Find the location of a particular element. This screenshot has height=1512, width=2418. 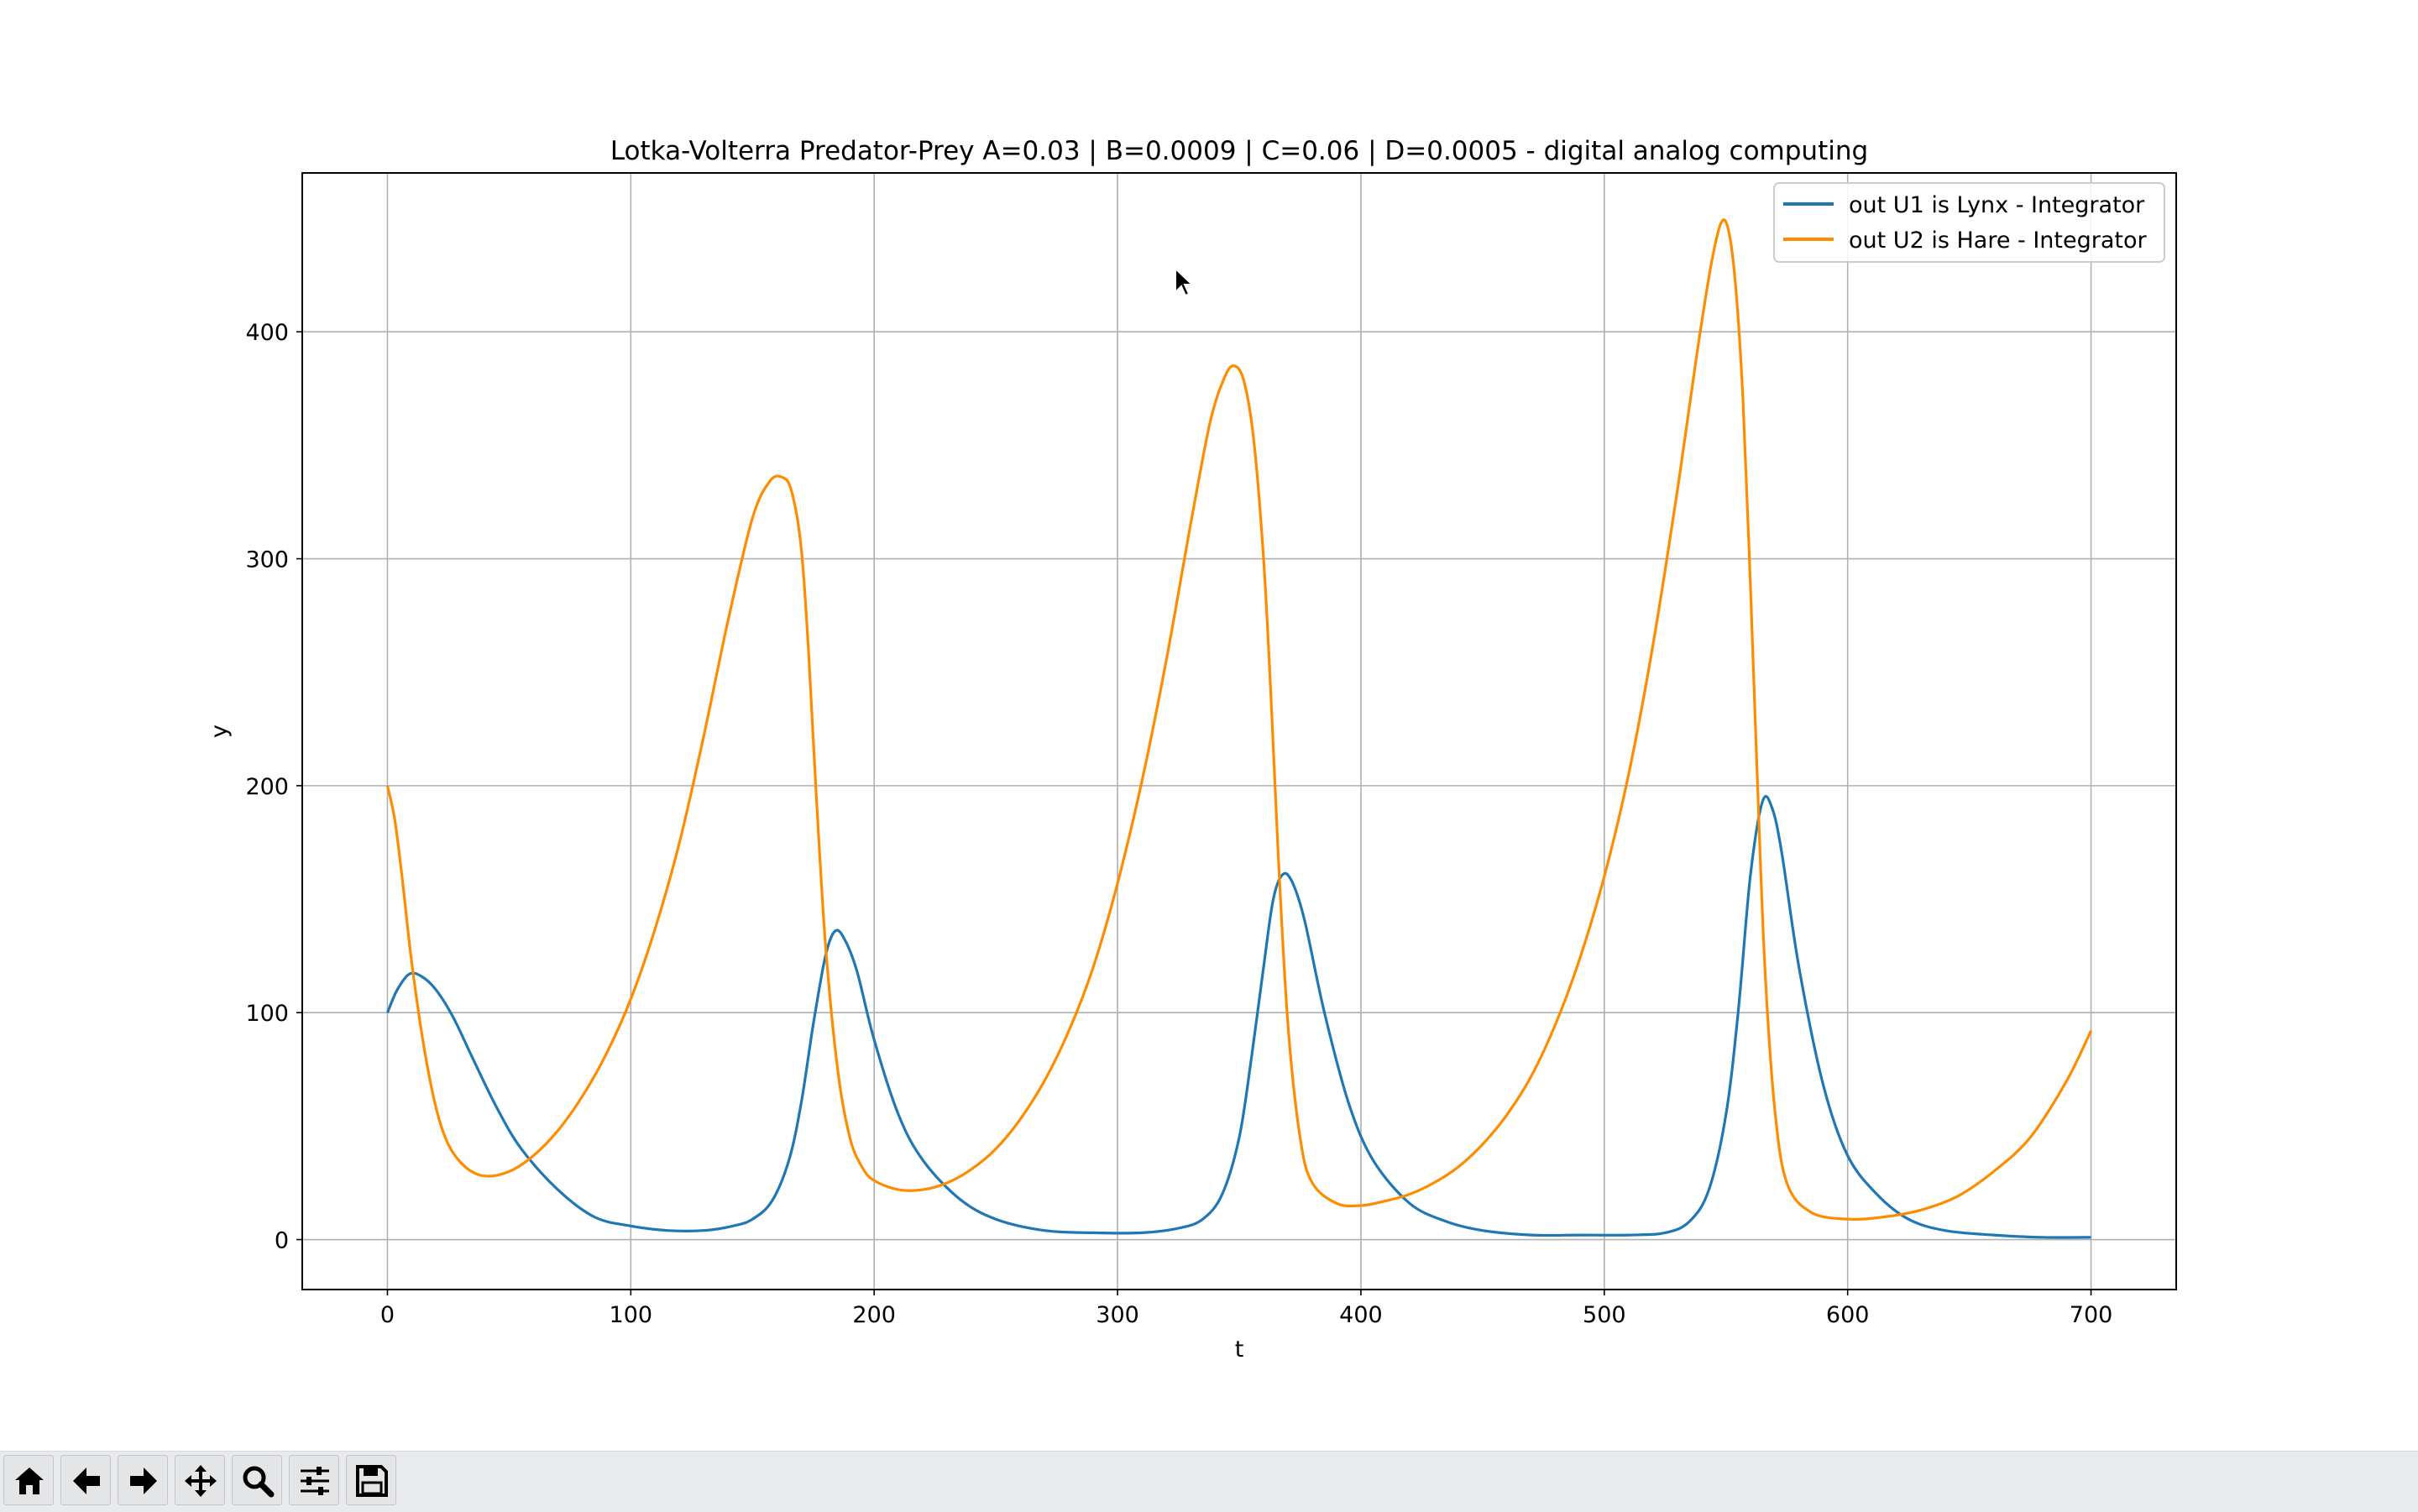

x-axis-label: t is located at coordinates (1239, 1350).